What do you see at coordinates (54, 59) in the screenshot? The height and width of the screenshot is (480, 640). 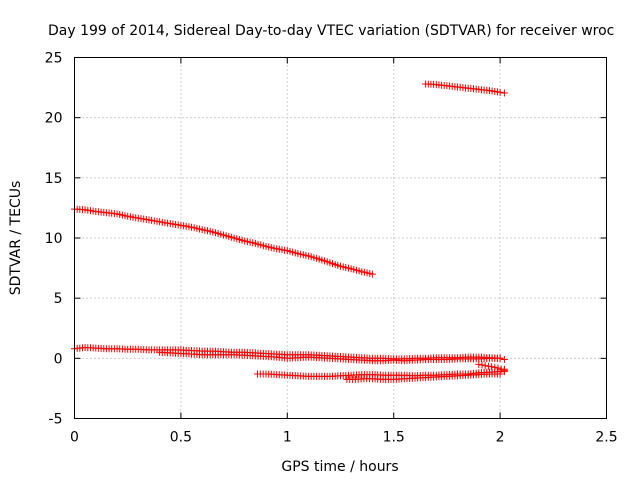 I see `y-tick-label: 25` at bounding box center [54, 59].